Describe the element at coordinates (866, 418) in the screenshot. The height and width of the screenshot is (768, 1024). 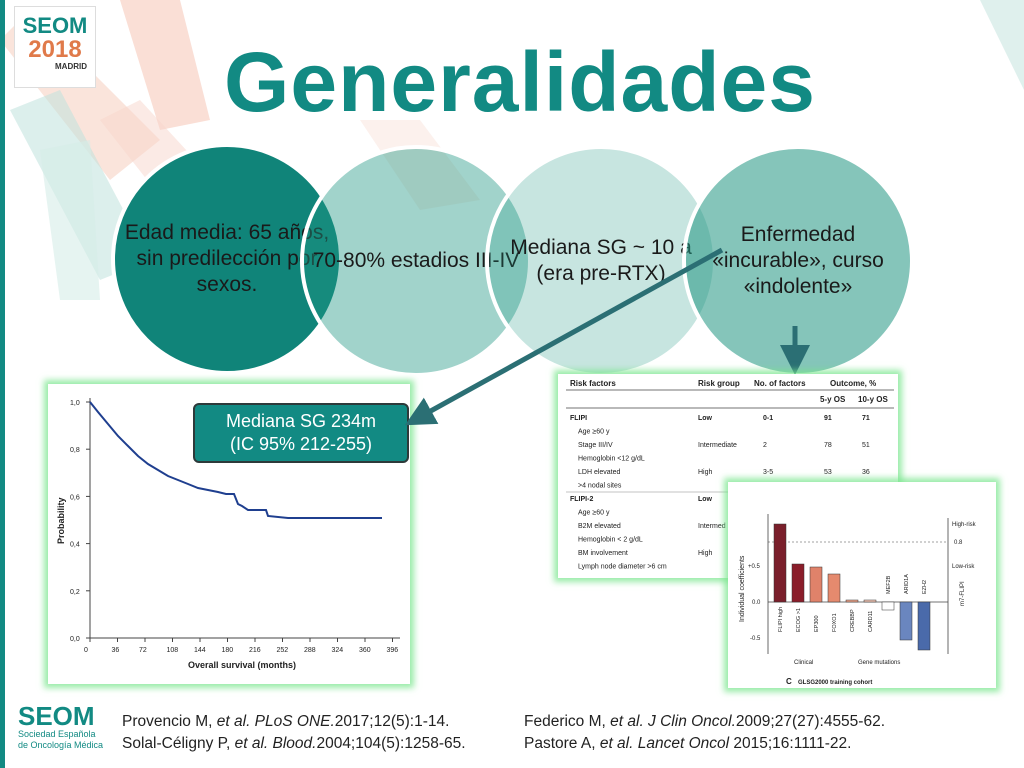
I see `table-cell: 71` at that location.